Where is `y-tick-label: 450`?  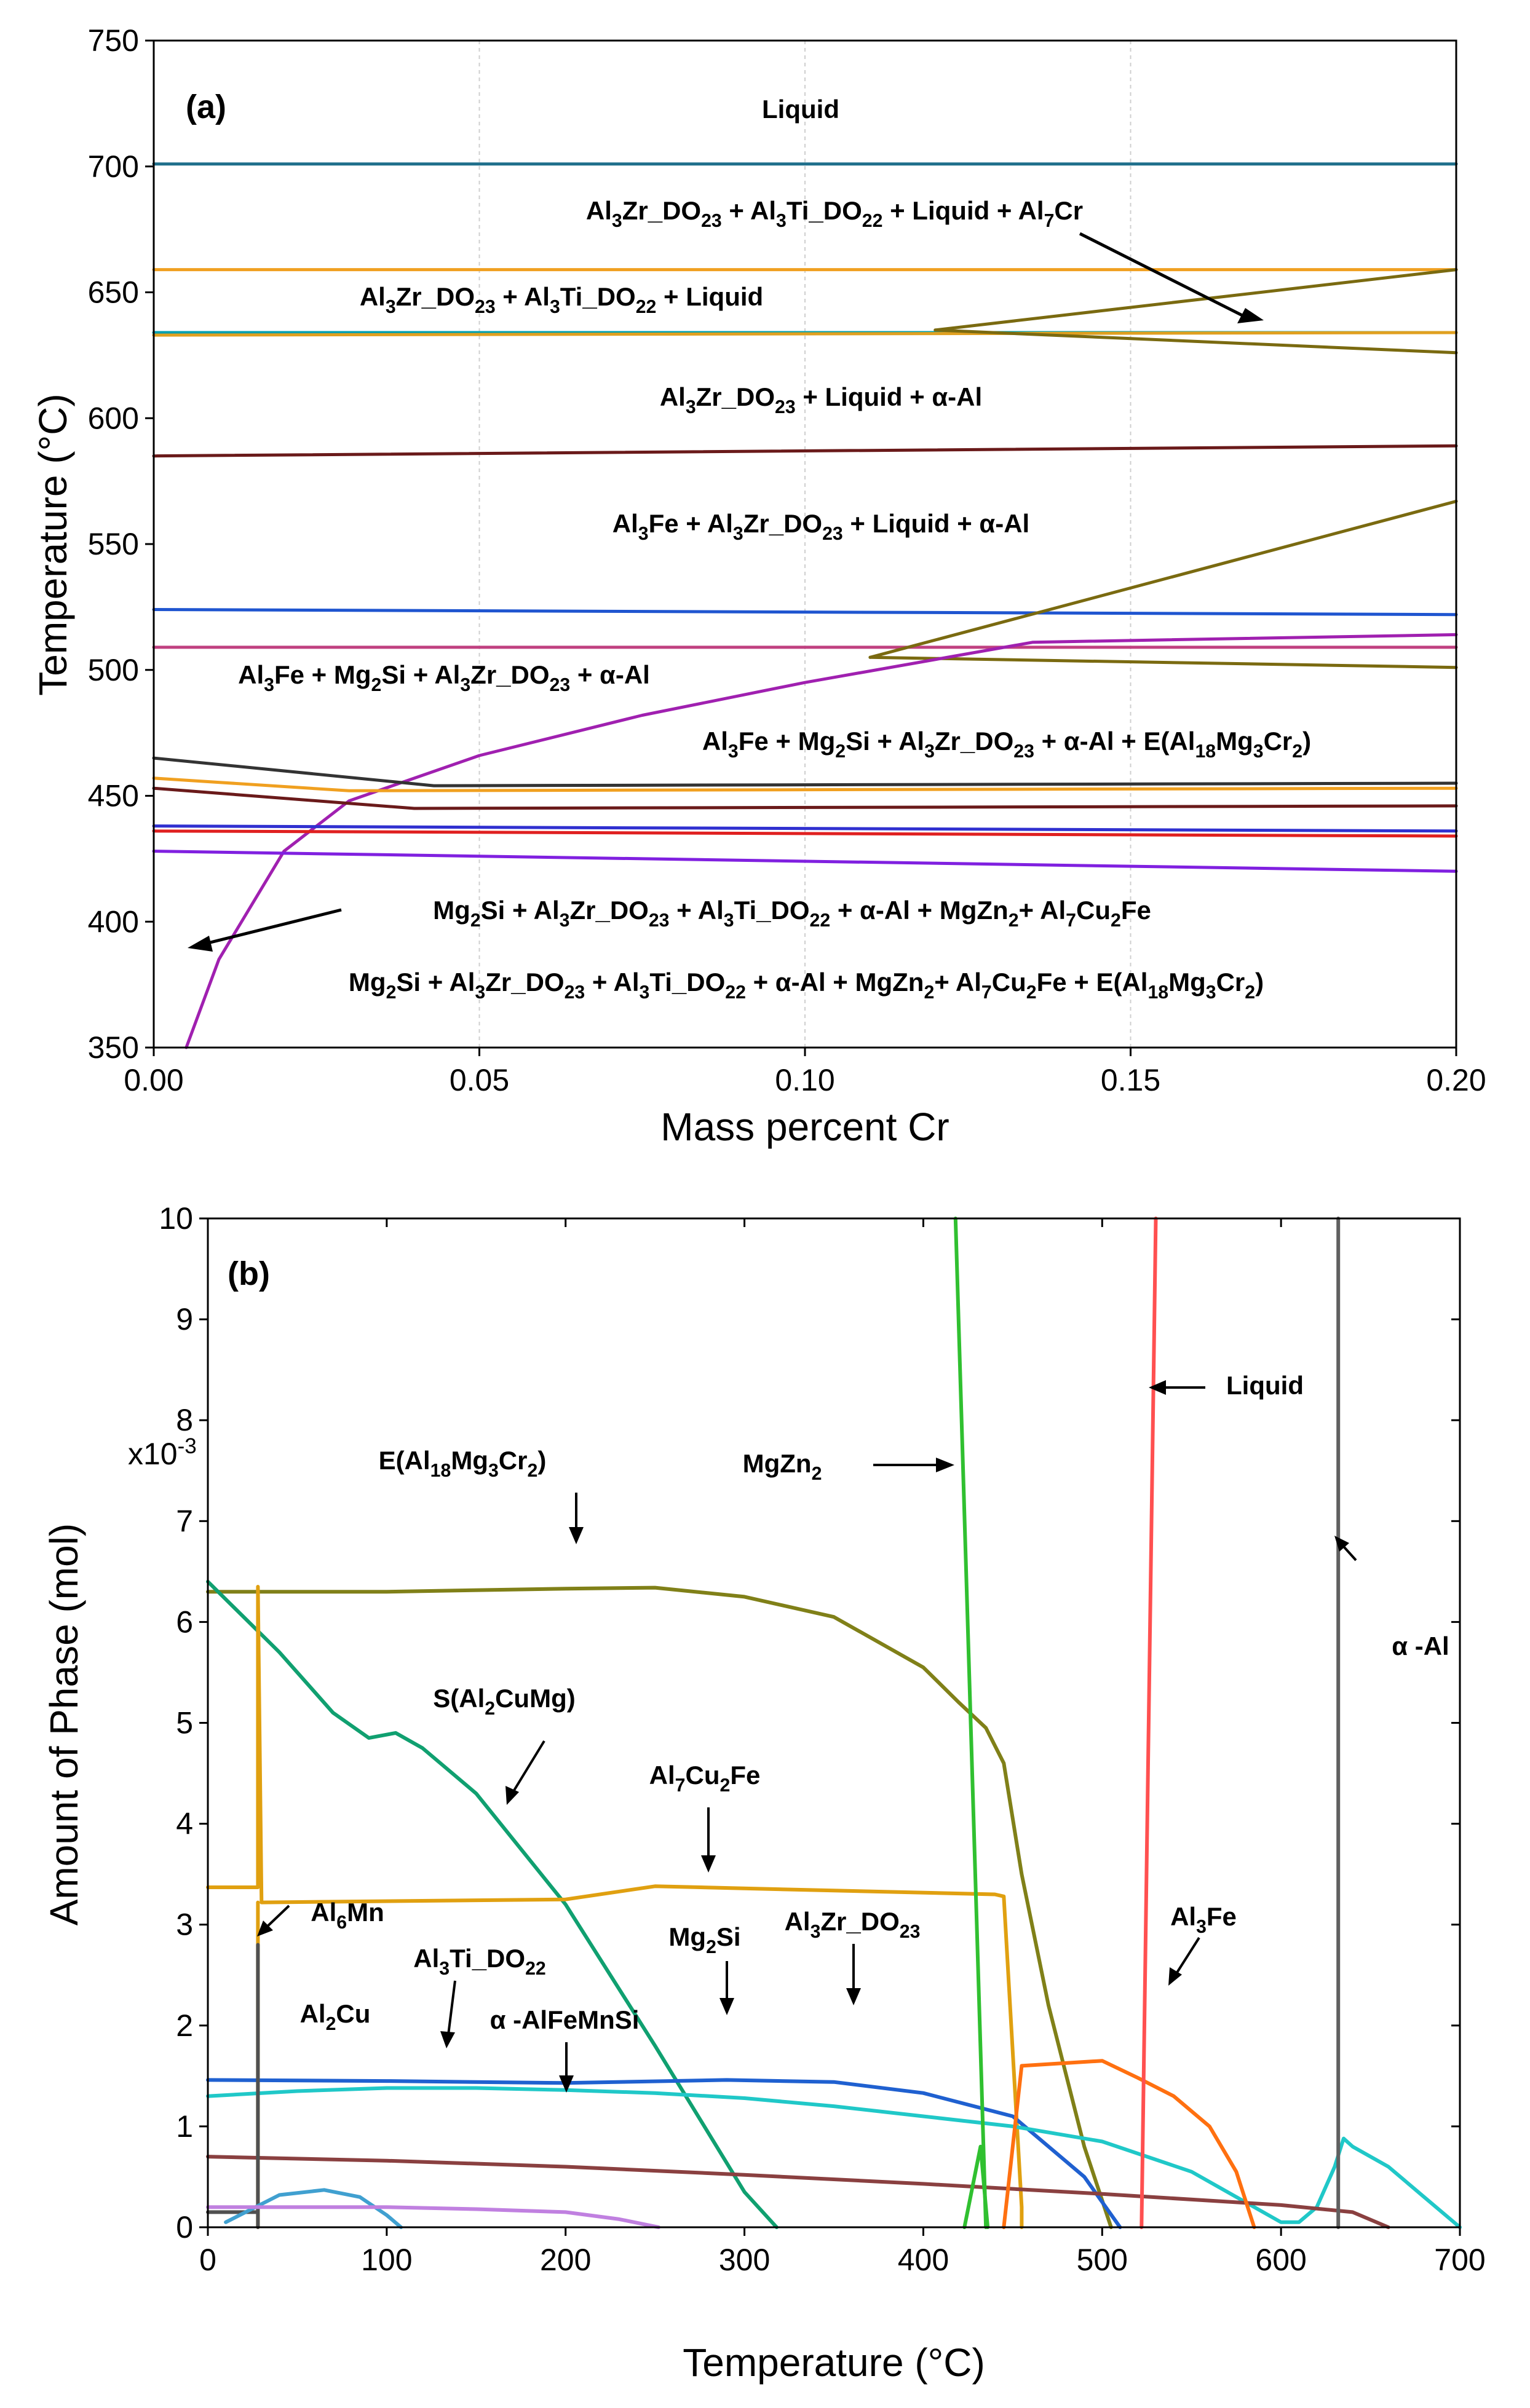
y-tick-label: 450 is located at coordinates (113, 796).